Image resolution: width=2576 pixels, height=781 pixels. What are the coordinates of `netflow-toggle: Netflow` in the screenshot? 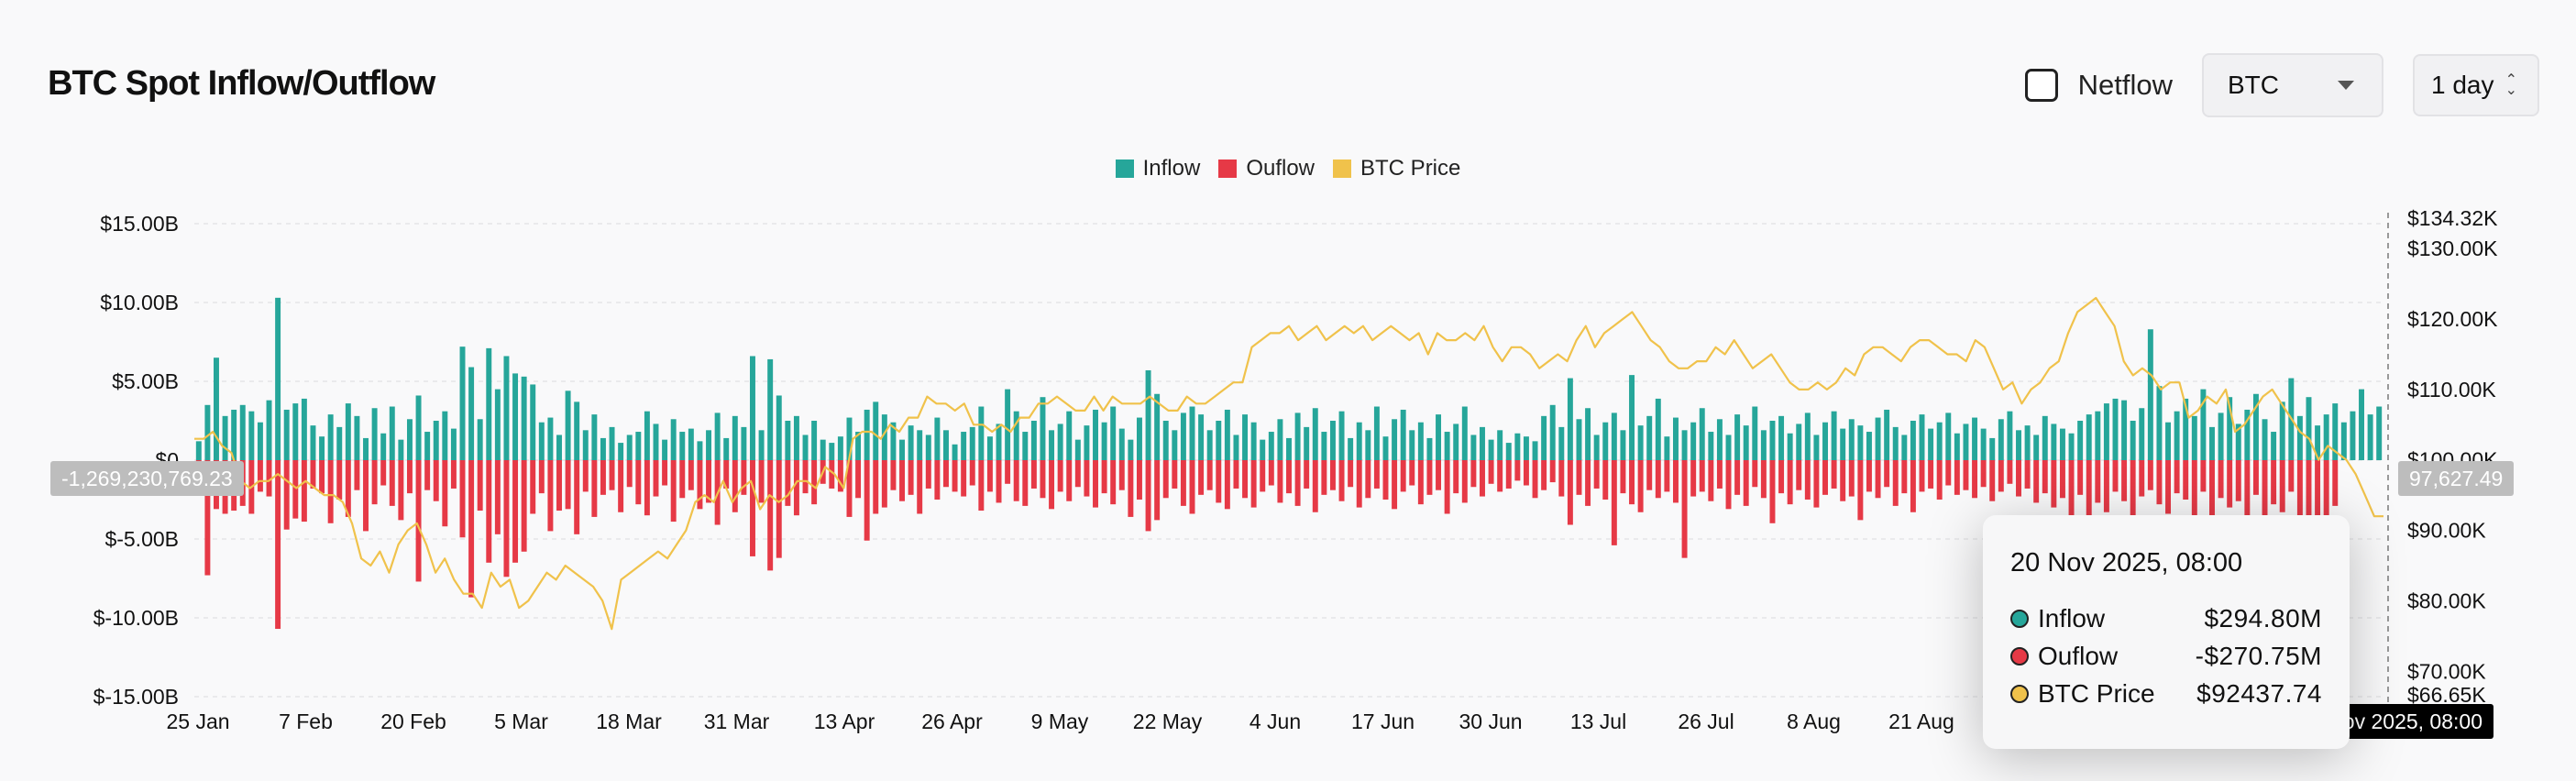 It's located at (2098, 85).